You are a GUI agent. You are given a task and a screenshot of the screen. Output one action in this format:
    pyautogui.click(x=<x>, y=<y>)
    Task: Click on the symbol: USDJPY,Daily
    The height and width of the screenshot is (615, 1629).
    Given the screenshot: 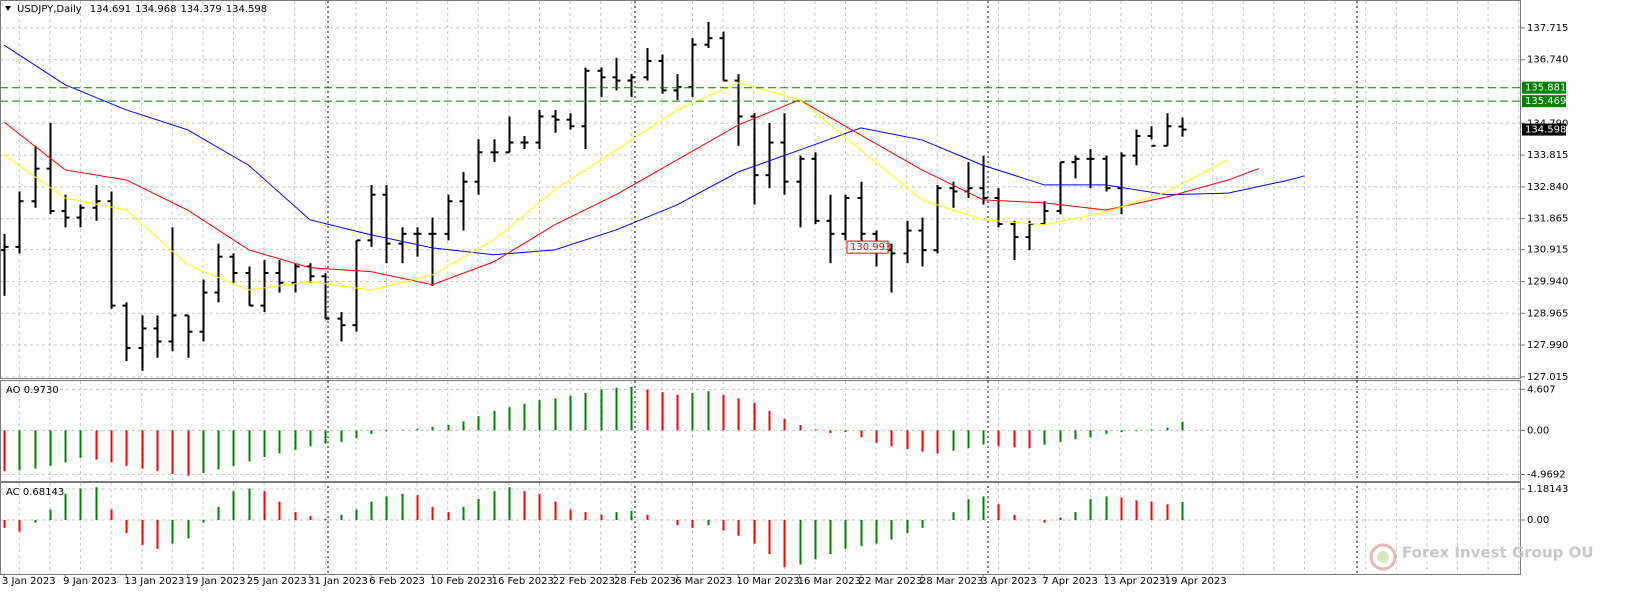 What is the action you would take?
    pyautogui.click(x=49, y=9)
    